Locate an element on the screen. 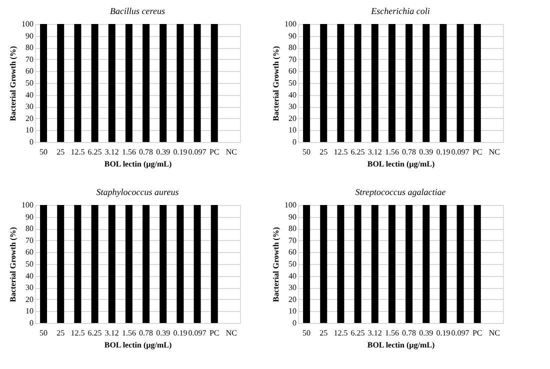 This screenshot has height=369, width=550. chart-title: Staphylococcus aureus is located at coordinates (138, 192).